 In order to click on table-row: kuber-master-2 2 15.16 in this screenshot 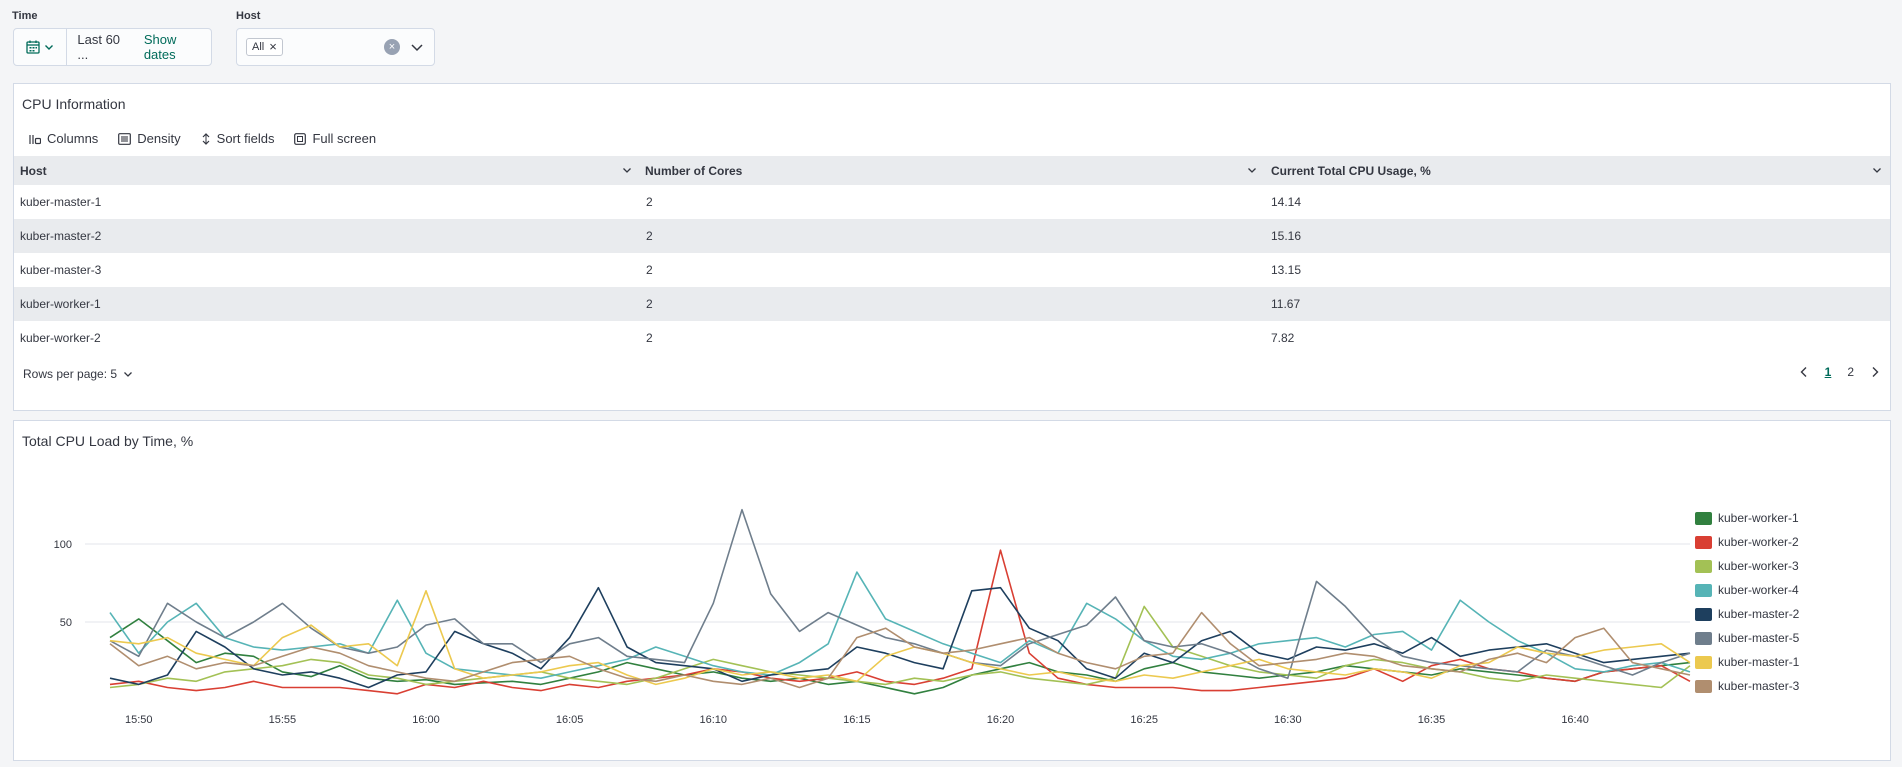, I will do `click(952, 236)`.